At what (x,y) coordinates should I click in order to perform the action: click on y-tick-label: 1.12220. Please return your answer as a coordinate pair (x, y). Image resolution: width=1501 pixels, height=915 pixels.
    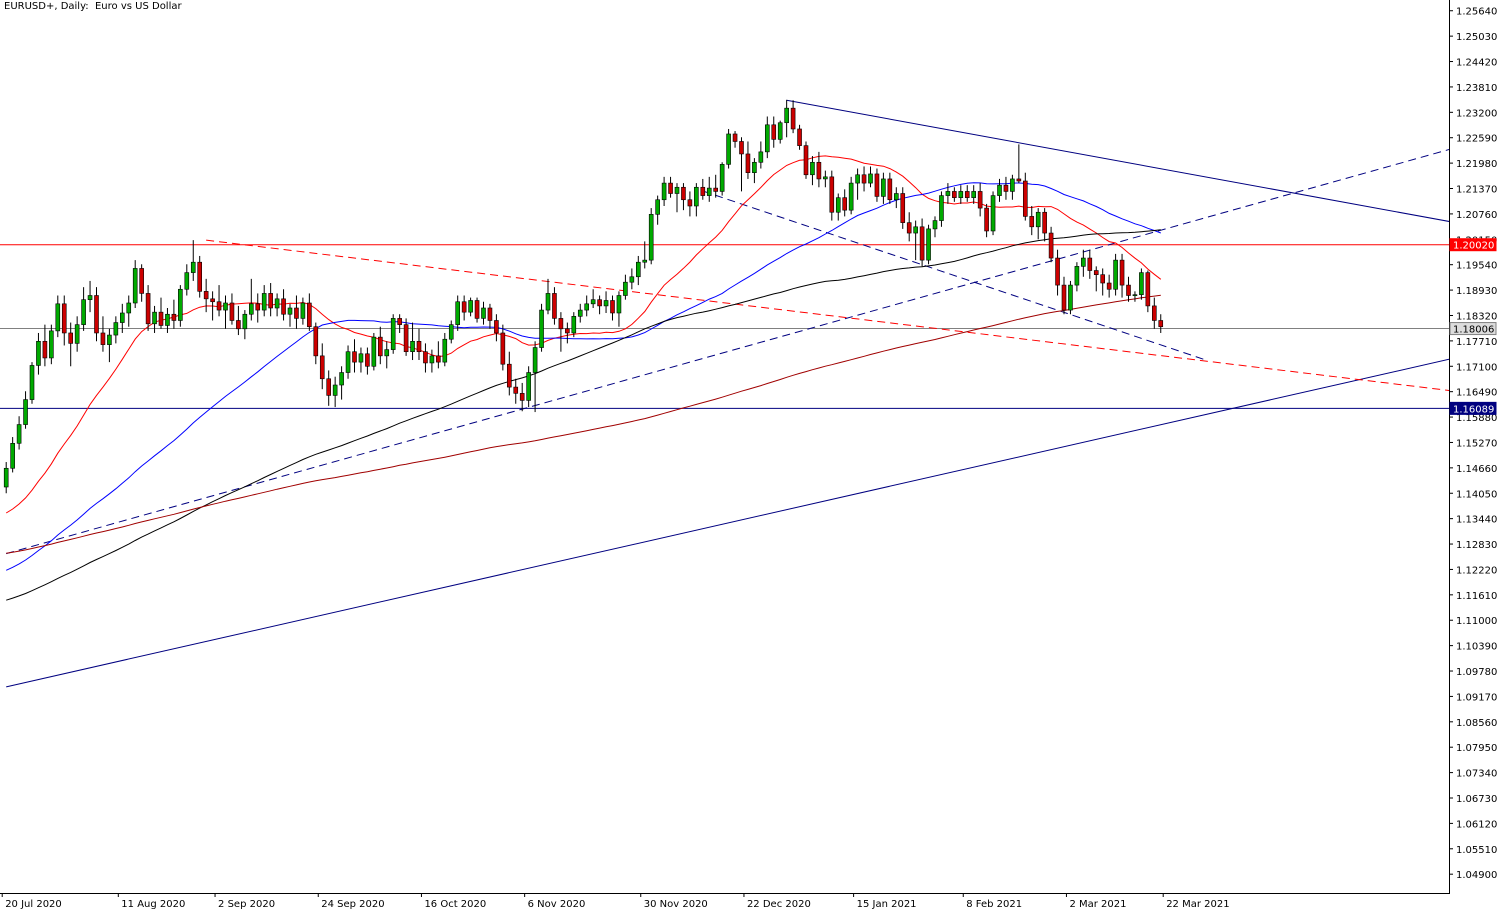
    Looking at the image, I should click on (1476, 570).